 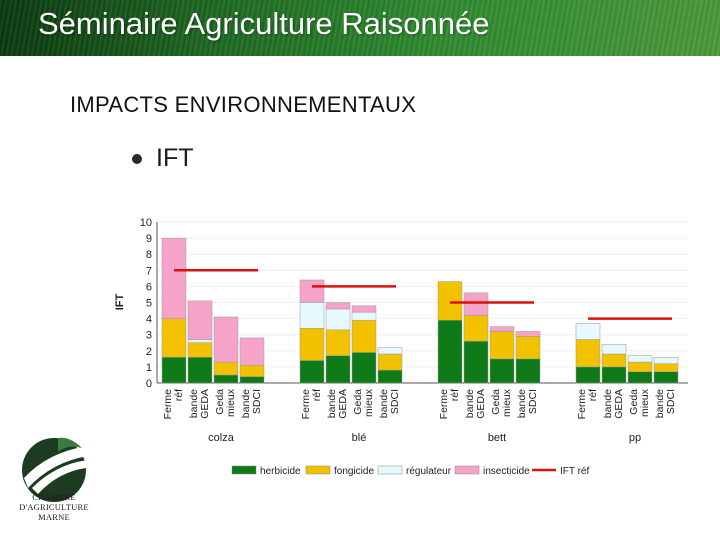 I want to click on y-tick-label: 7, so click(x=149, y=271).